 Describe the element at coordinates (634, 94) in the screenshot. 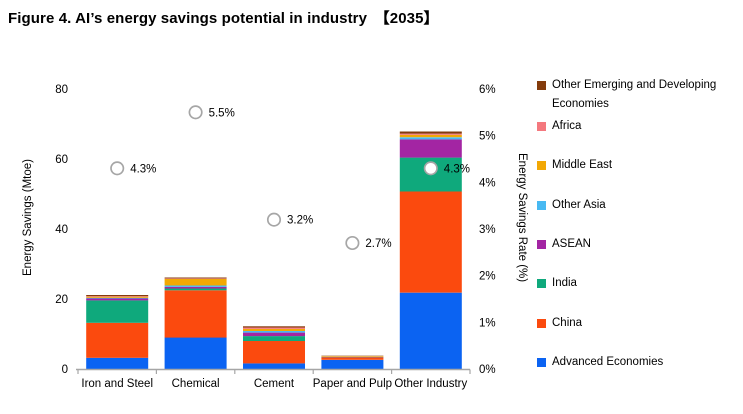

I see `legend-label: Other Emerging and Developing Economies` at that location.